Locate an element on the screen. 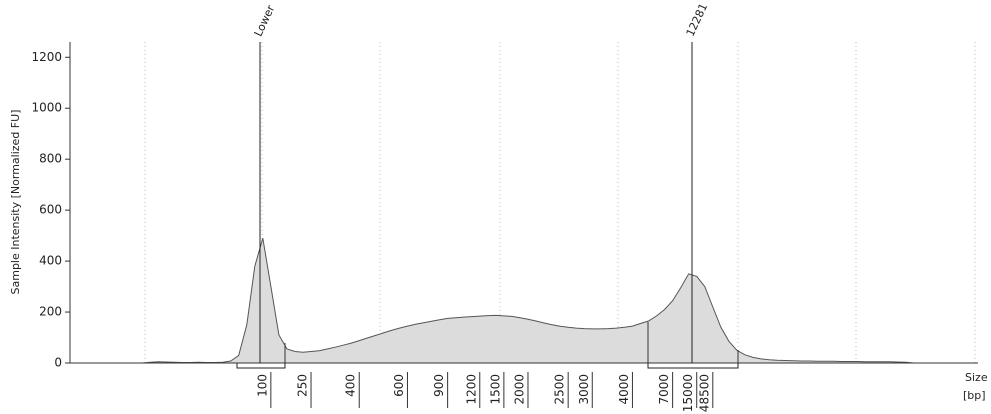 This screenshot has height=414, width=991. y-tick-label: 1200 is located at coordinates (46, 57).